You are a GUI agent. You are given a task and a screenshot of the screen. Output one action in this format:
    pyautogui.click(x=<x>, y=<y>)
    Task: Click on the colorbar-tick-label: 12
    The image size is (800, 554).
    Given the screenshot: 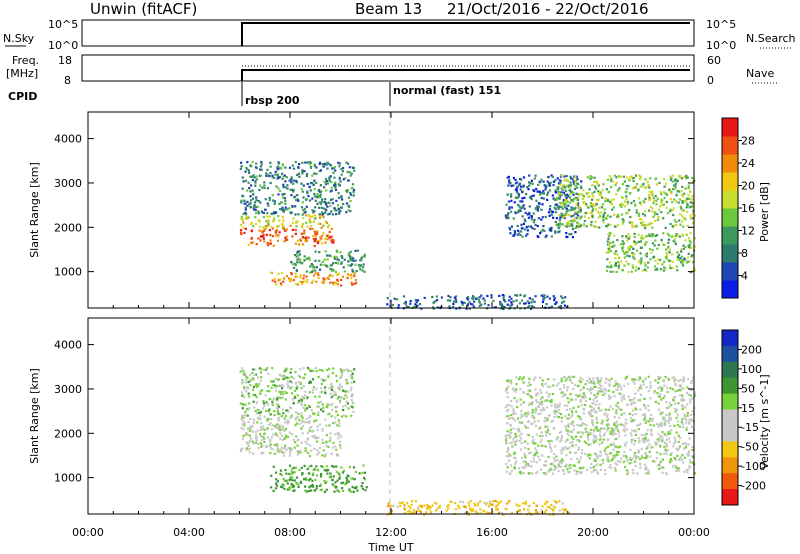 What is the action you would take?
    pyautogui.click(x=748, y=231)
    